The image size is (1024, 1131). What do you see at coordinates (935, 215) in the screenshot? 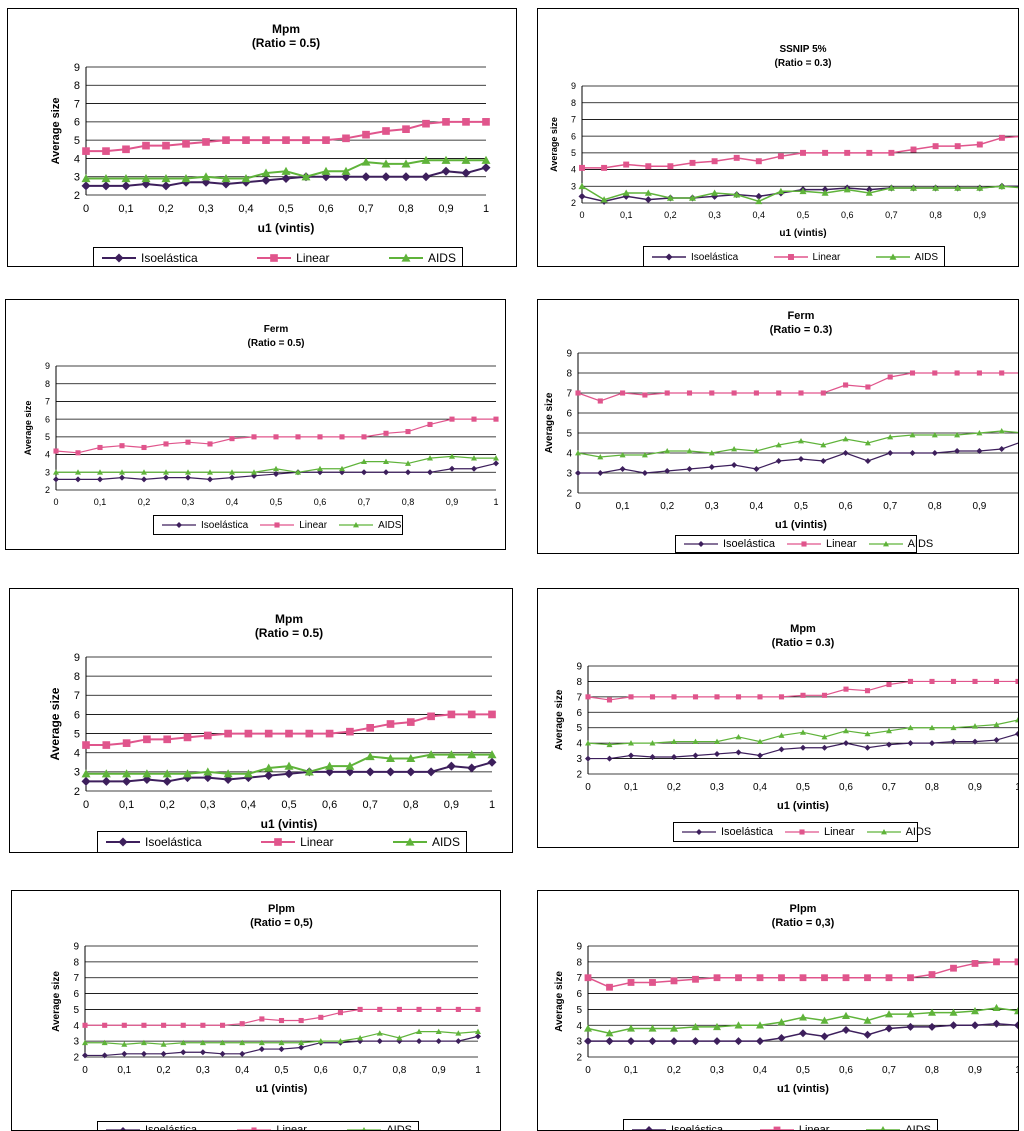
I see `x-tick-label: 0,8` at bounding box center [935, 215].